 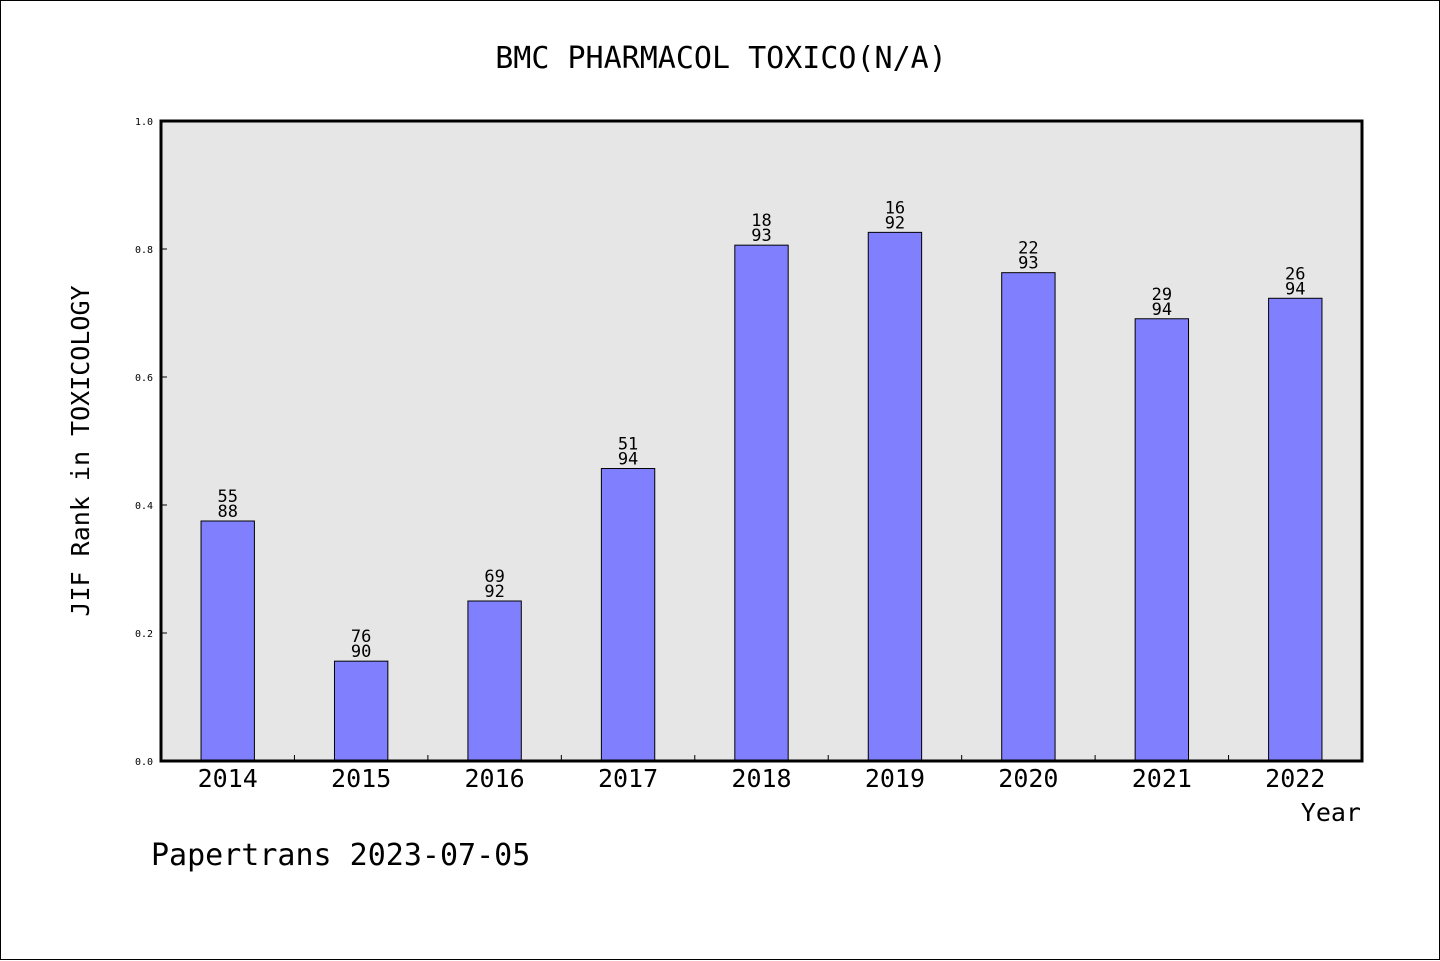 I want to click on y-tick-label: 0.4, so click(x=144, y=506).